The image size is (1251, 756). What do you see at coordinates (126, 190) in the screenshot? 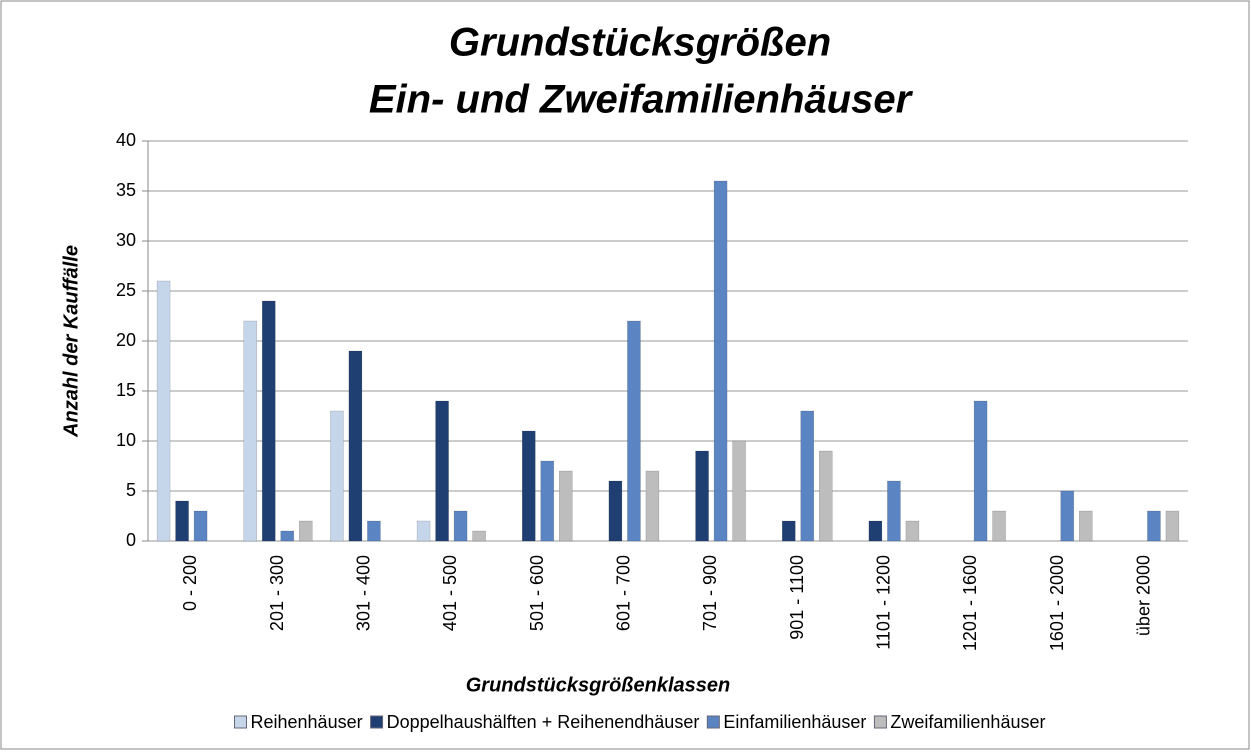
I see `y-tick-label: 35` at bounding box center [126, 190].